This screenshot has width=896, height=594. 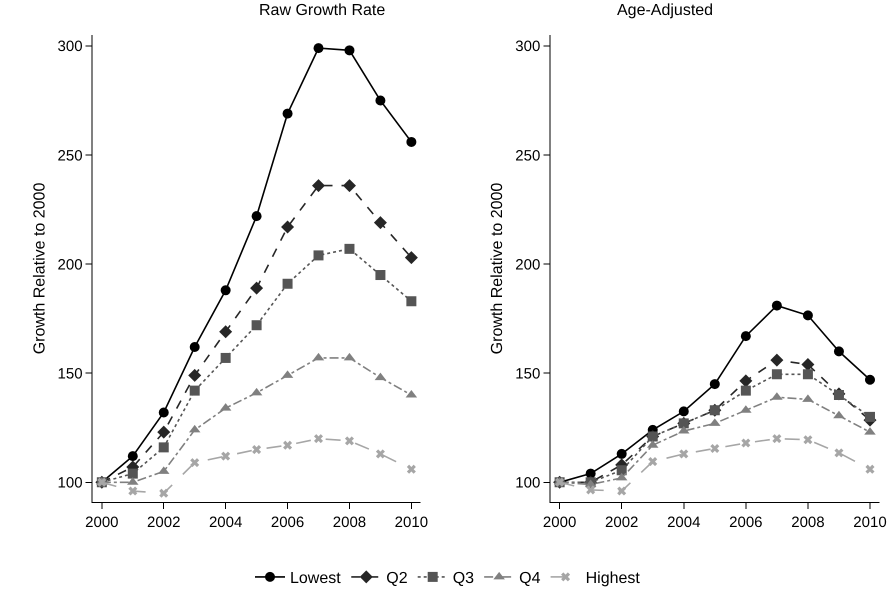 I want to click on legend-label: Q4, so click(x=530, y=579).